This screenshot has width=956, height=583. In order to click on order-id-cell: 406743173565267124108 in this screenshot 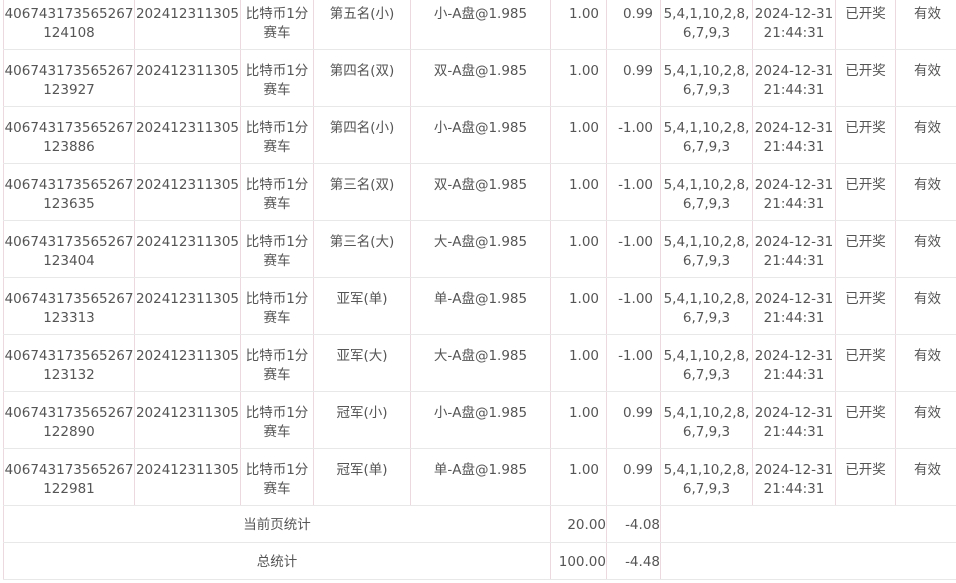, I will do `click(69, 25)`.